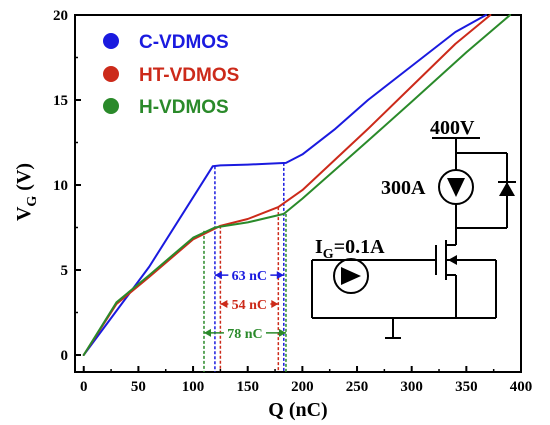 The width and height of the screenshot is (550, 425). I want to click on gate-current-value: =0.1A, so click(359, 247).